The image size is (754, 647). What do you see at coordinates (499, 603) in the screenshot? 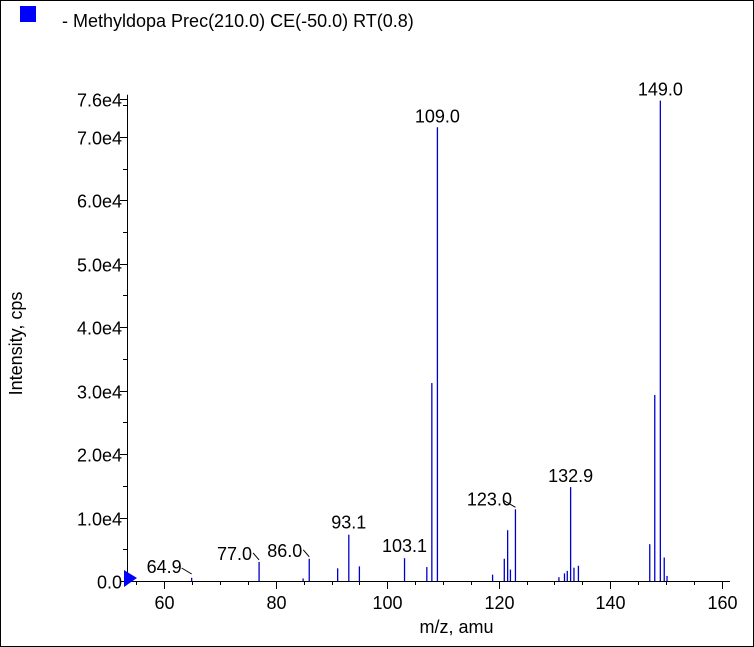
I see `x-tick-label: 120` at bounding box center [499, 603].